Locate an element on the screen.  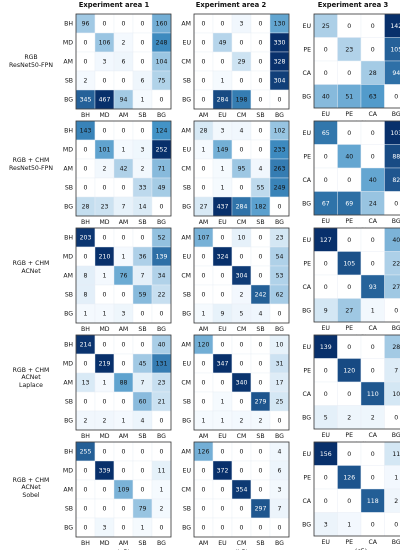
cell-value: 52 is located at coordinates (162, 238).